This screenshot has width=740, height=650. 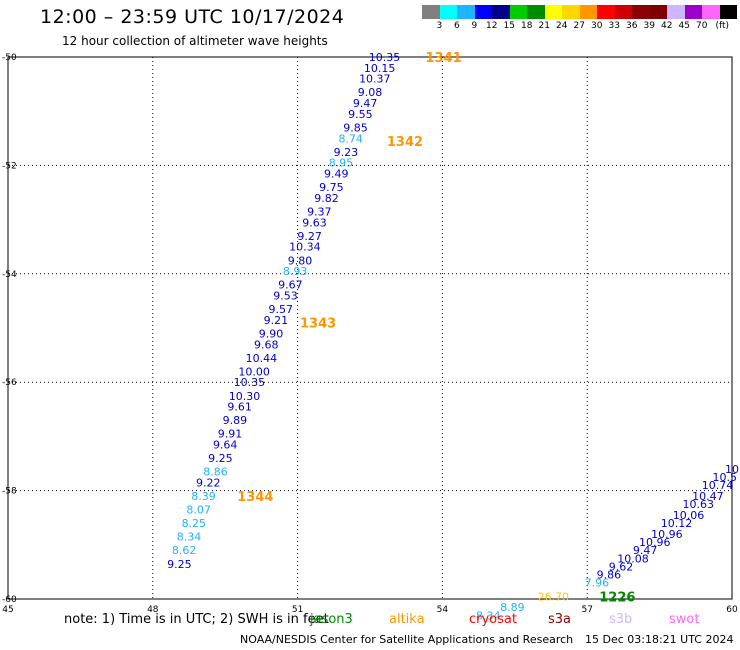 What do you see at coordinates (684, 619) in the screenshot?
I see `satellite-swot: swot` at bounding box center [684, 619].